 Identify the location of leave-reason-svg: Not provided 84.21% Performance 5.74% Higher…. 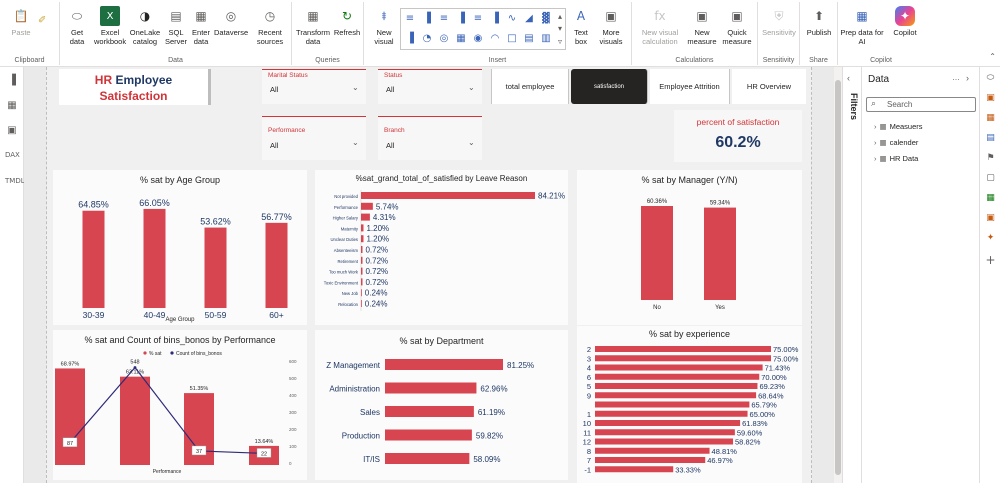
(444, 250).